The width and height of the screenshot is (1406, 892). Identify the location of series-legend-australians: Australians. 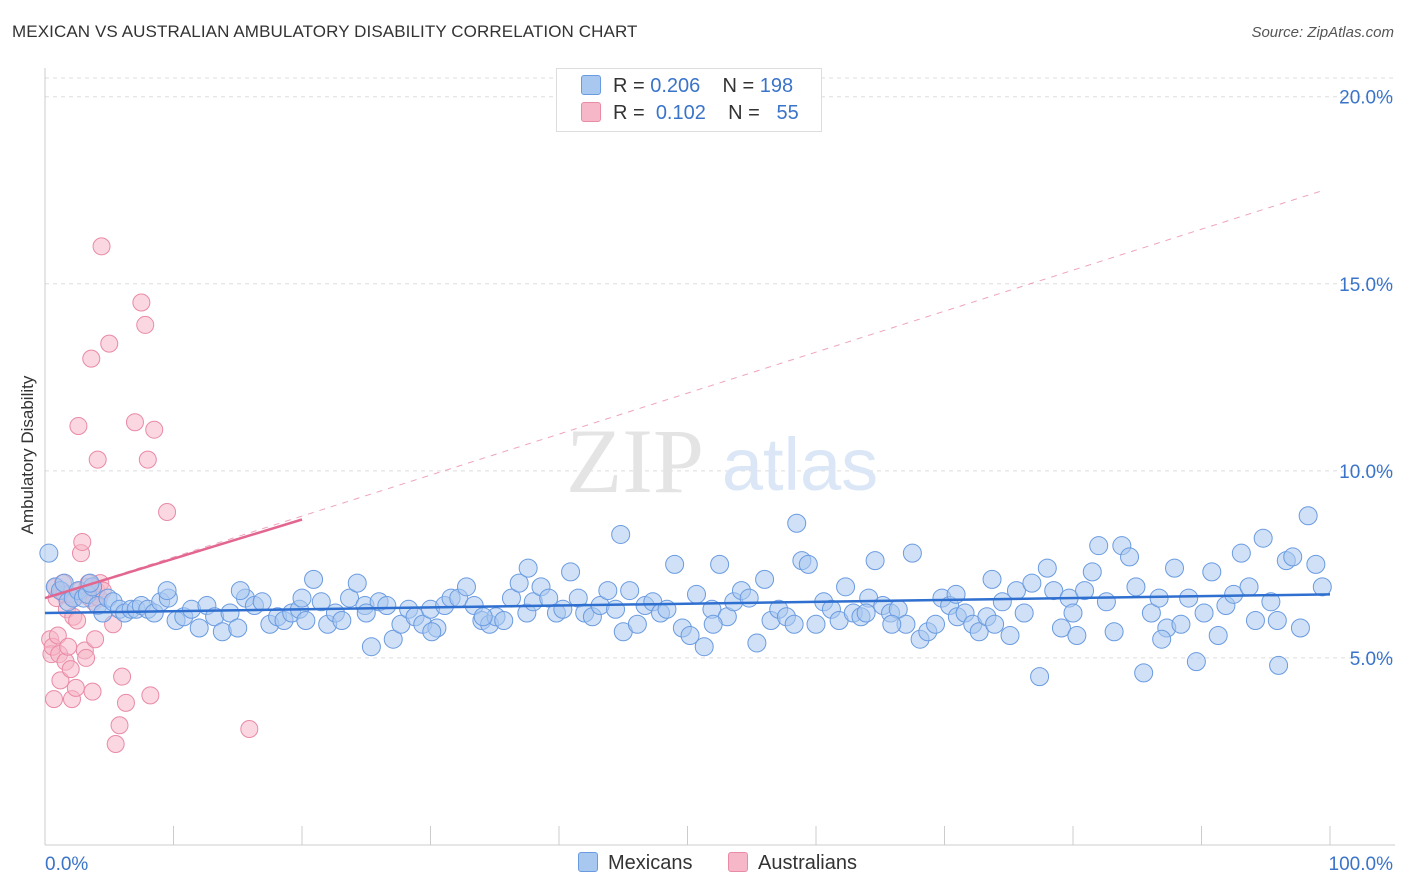
(792, 863).